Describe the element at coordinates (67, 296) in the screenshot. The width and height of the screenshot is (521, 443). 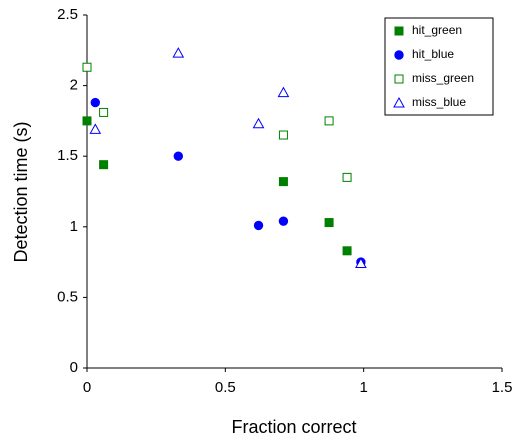
I see `y-tick-label: 0.5` at that location.